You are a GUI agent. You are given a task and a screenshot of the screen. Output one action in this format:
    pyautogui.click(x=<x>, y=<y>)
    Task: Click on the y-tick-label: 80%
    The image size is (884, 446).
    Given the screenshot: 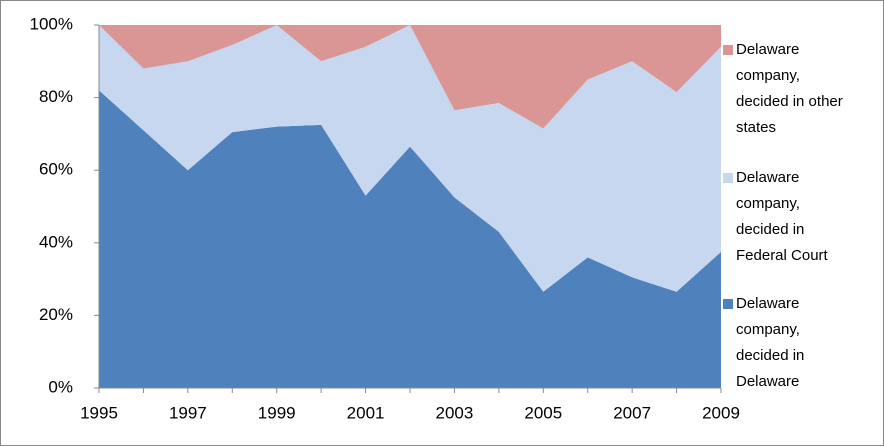 What is the action you would take?
    pyautogui.click(x=56, y=96)
    